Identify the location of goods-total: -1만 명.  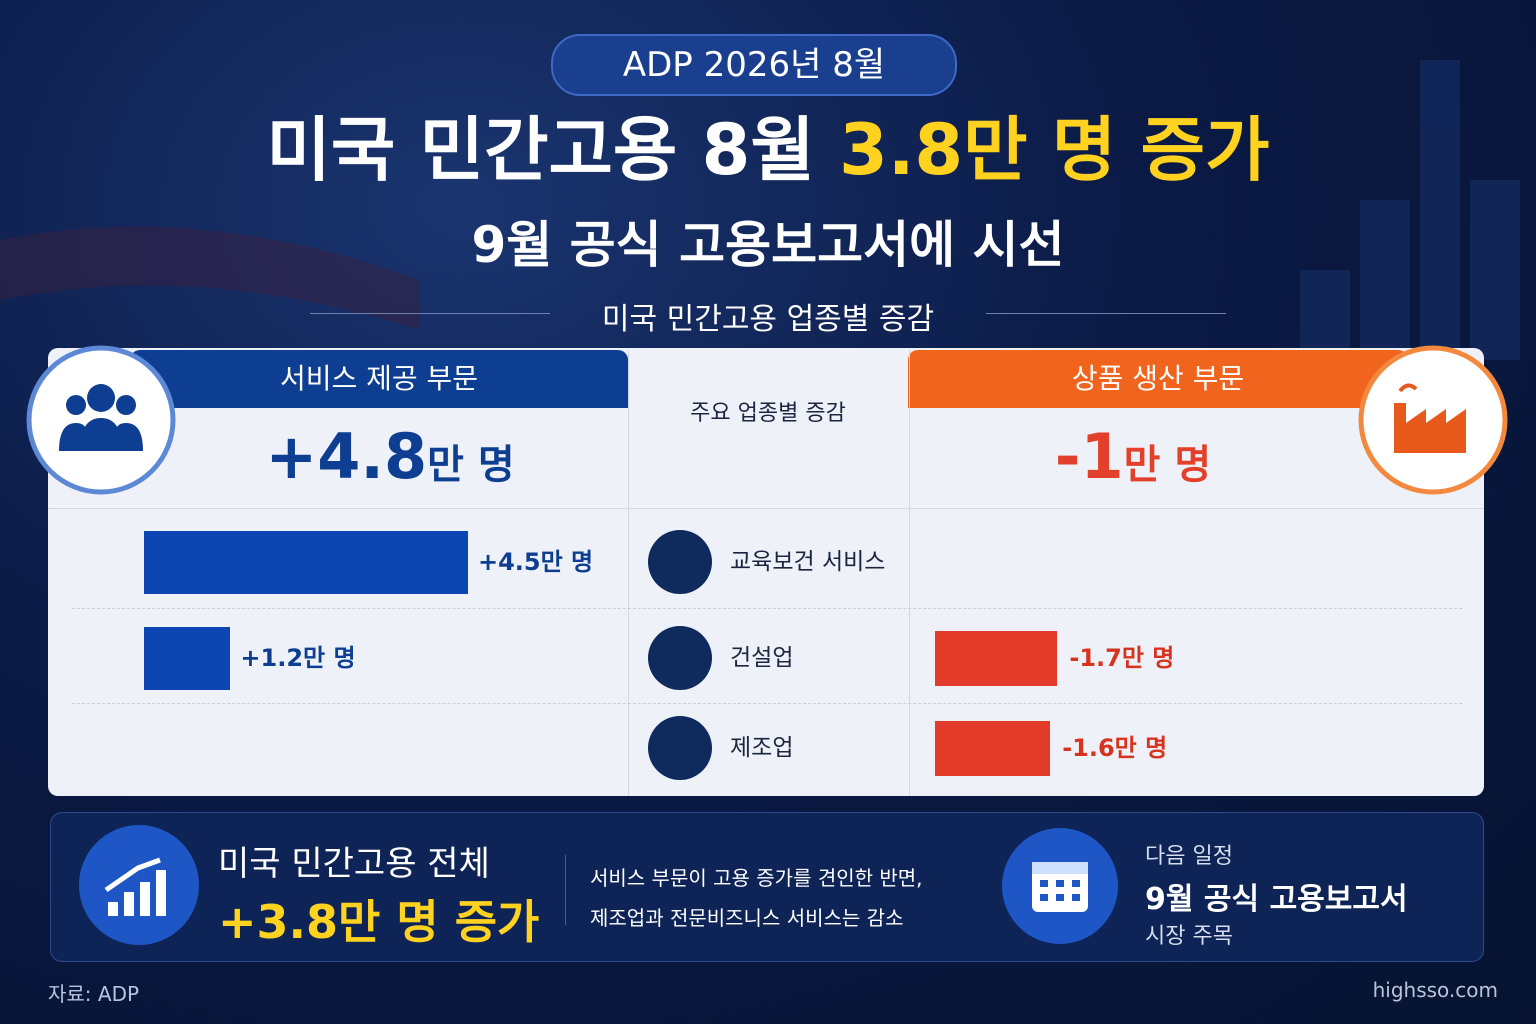
(1133, 456).